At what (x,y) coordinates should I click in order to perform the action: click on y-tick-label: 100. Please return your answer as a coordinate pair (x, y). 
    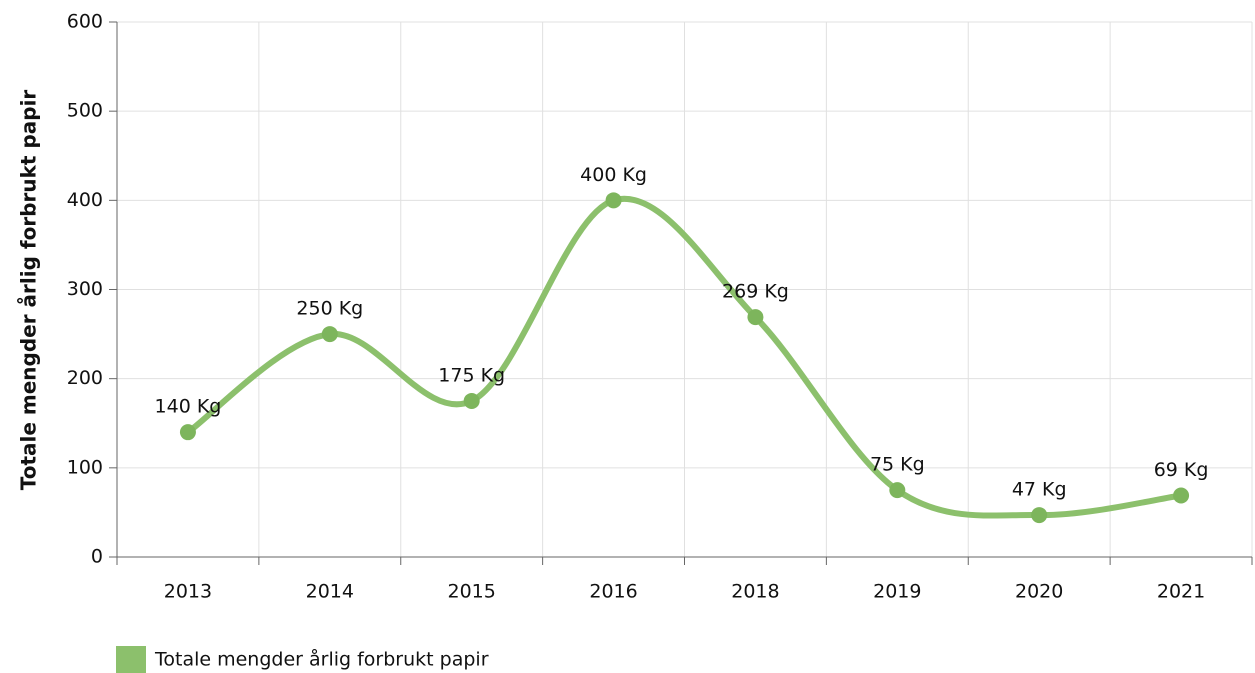
    Looking at the image, I should click on (85, 467).